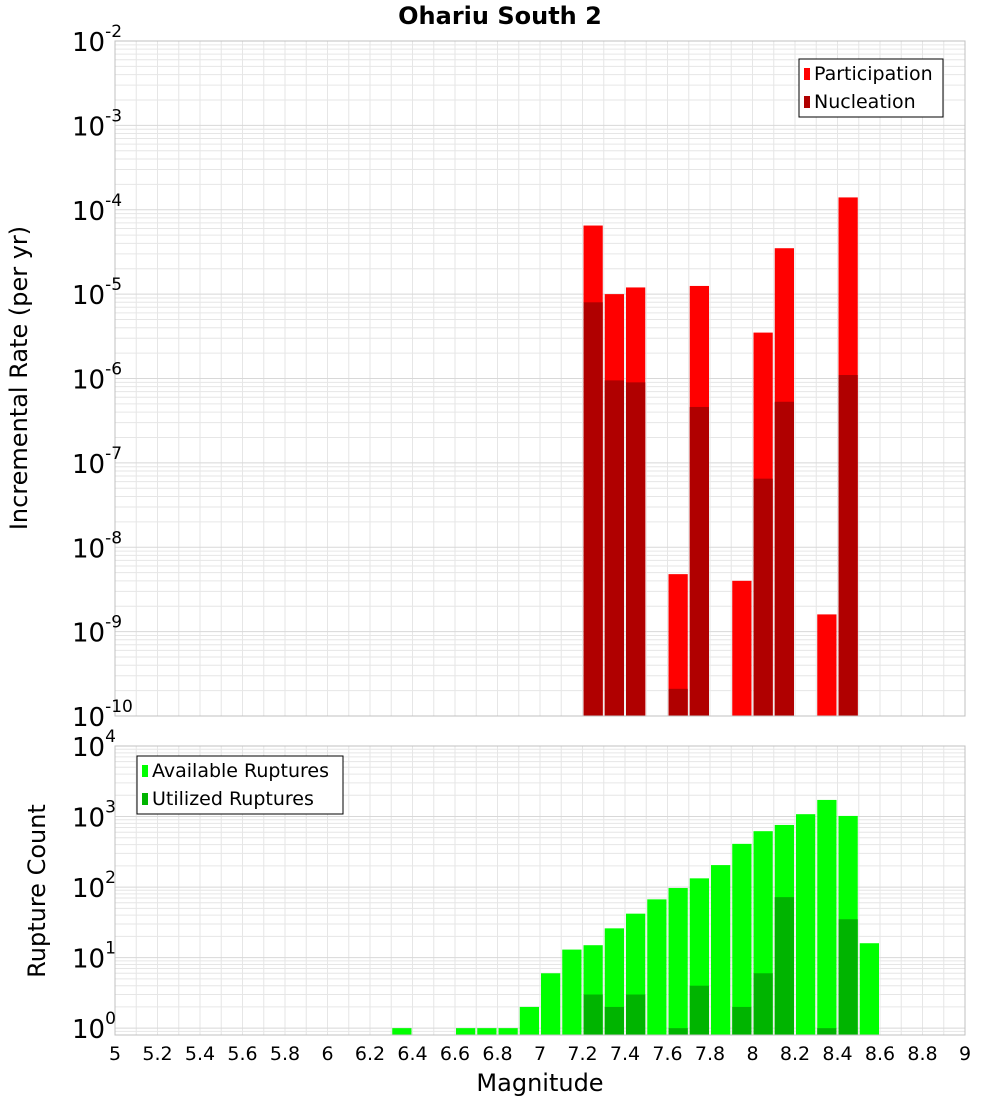 Image resolution: width=1000 pixels, height=1100 pixels. I want to click on x-tick-label: 8.8, so click(922, 1054).